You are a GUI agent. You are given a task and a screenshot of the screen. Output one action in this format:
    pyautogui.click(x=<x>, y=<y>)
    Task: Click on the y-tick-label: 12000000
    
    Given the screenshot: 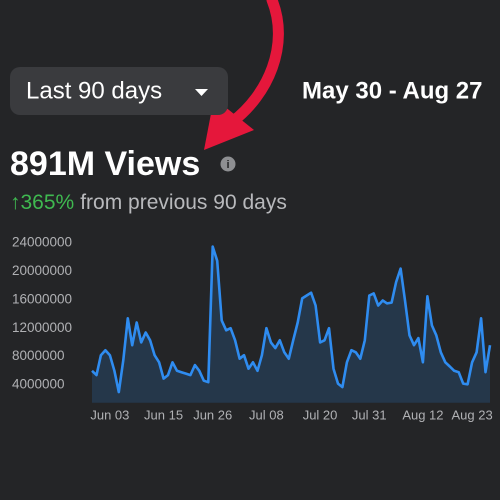 What is the action you would take?
    pyautogui.click(x=42, y=327)
    